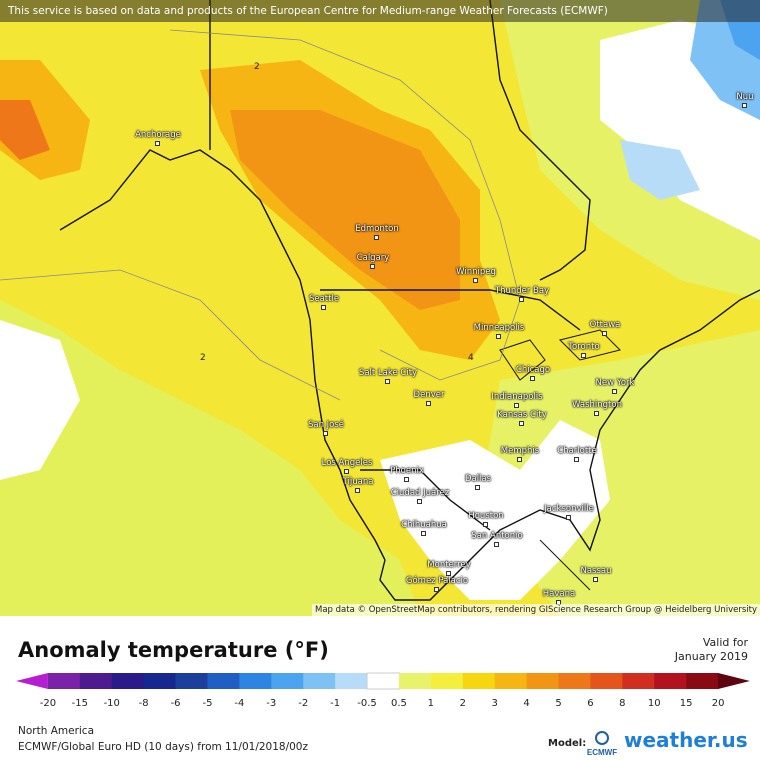 The image size is (760, 760). What do you see at coordinates (239, 703) in the screenshot?
I see `scale-tick-label: -4` at bounding box center [239, 703].